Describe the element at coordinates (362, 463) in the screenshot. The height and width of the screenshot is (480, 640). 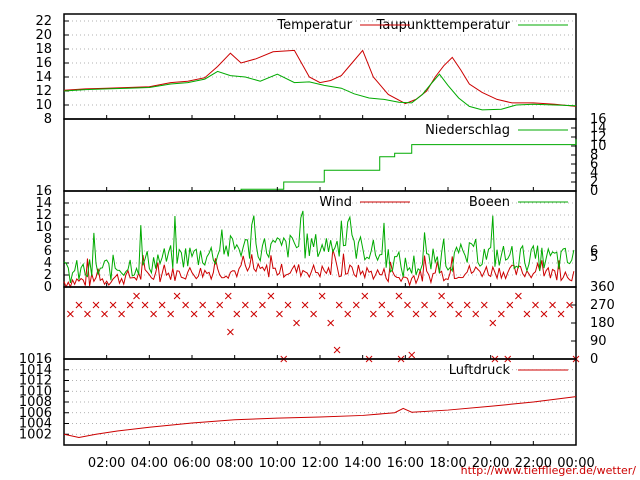
I see `x-tick-label: 14:00` at that location.